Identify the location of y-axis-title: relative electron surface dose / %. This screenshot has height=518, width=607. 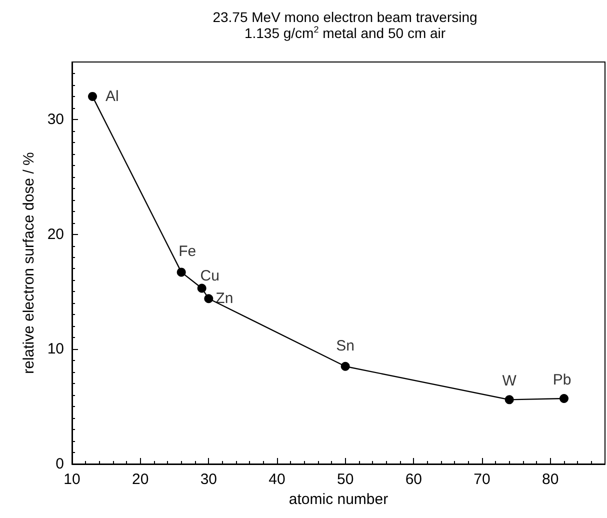
(29, 263).